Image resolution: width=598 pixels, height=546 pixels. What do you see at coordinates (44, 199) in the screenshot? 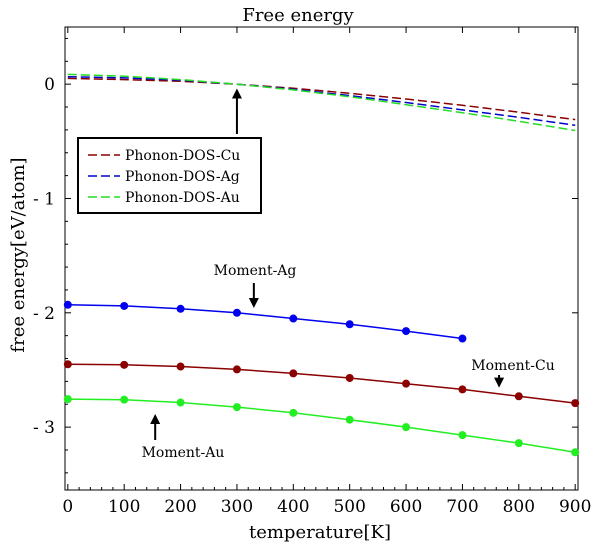
I see `y-tick-label: - 1` at bounding box center [44, 199].